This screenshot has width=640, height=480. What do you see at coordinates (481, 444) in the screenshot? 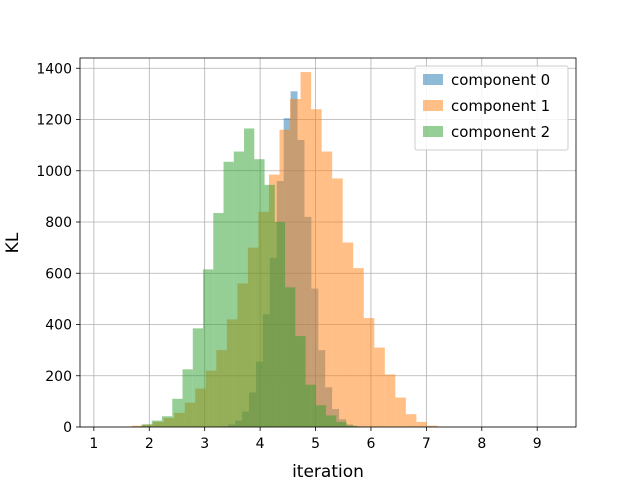
I see `x-tick-label-7: 8` at bounding box center [481, 444].